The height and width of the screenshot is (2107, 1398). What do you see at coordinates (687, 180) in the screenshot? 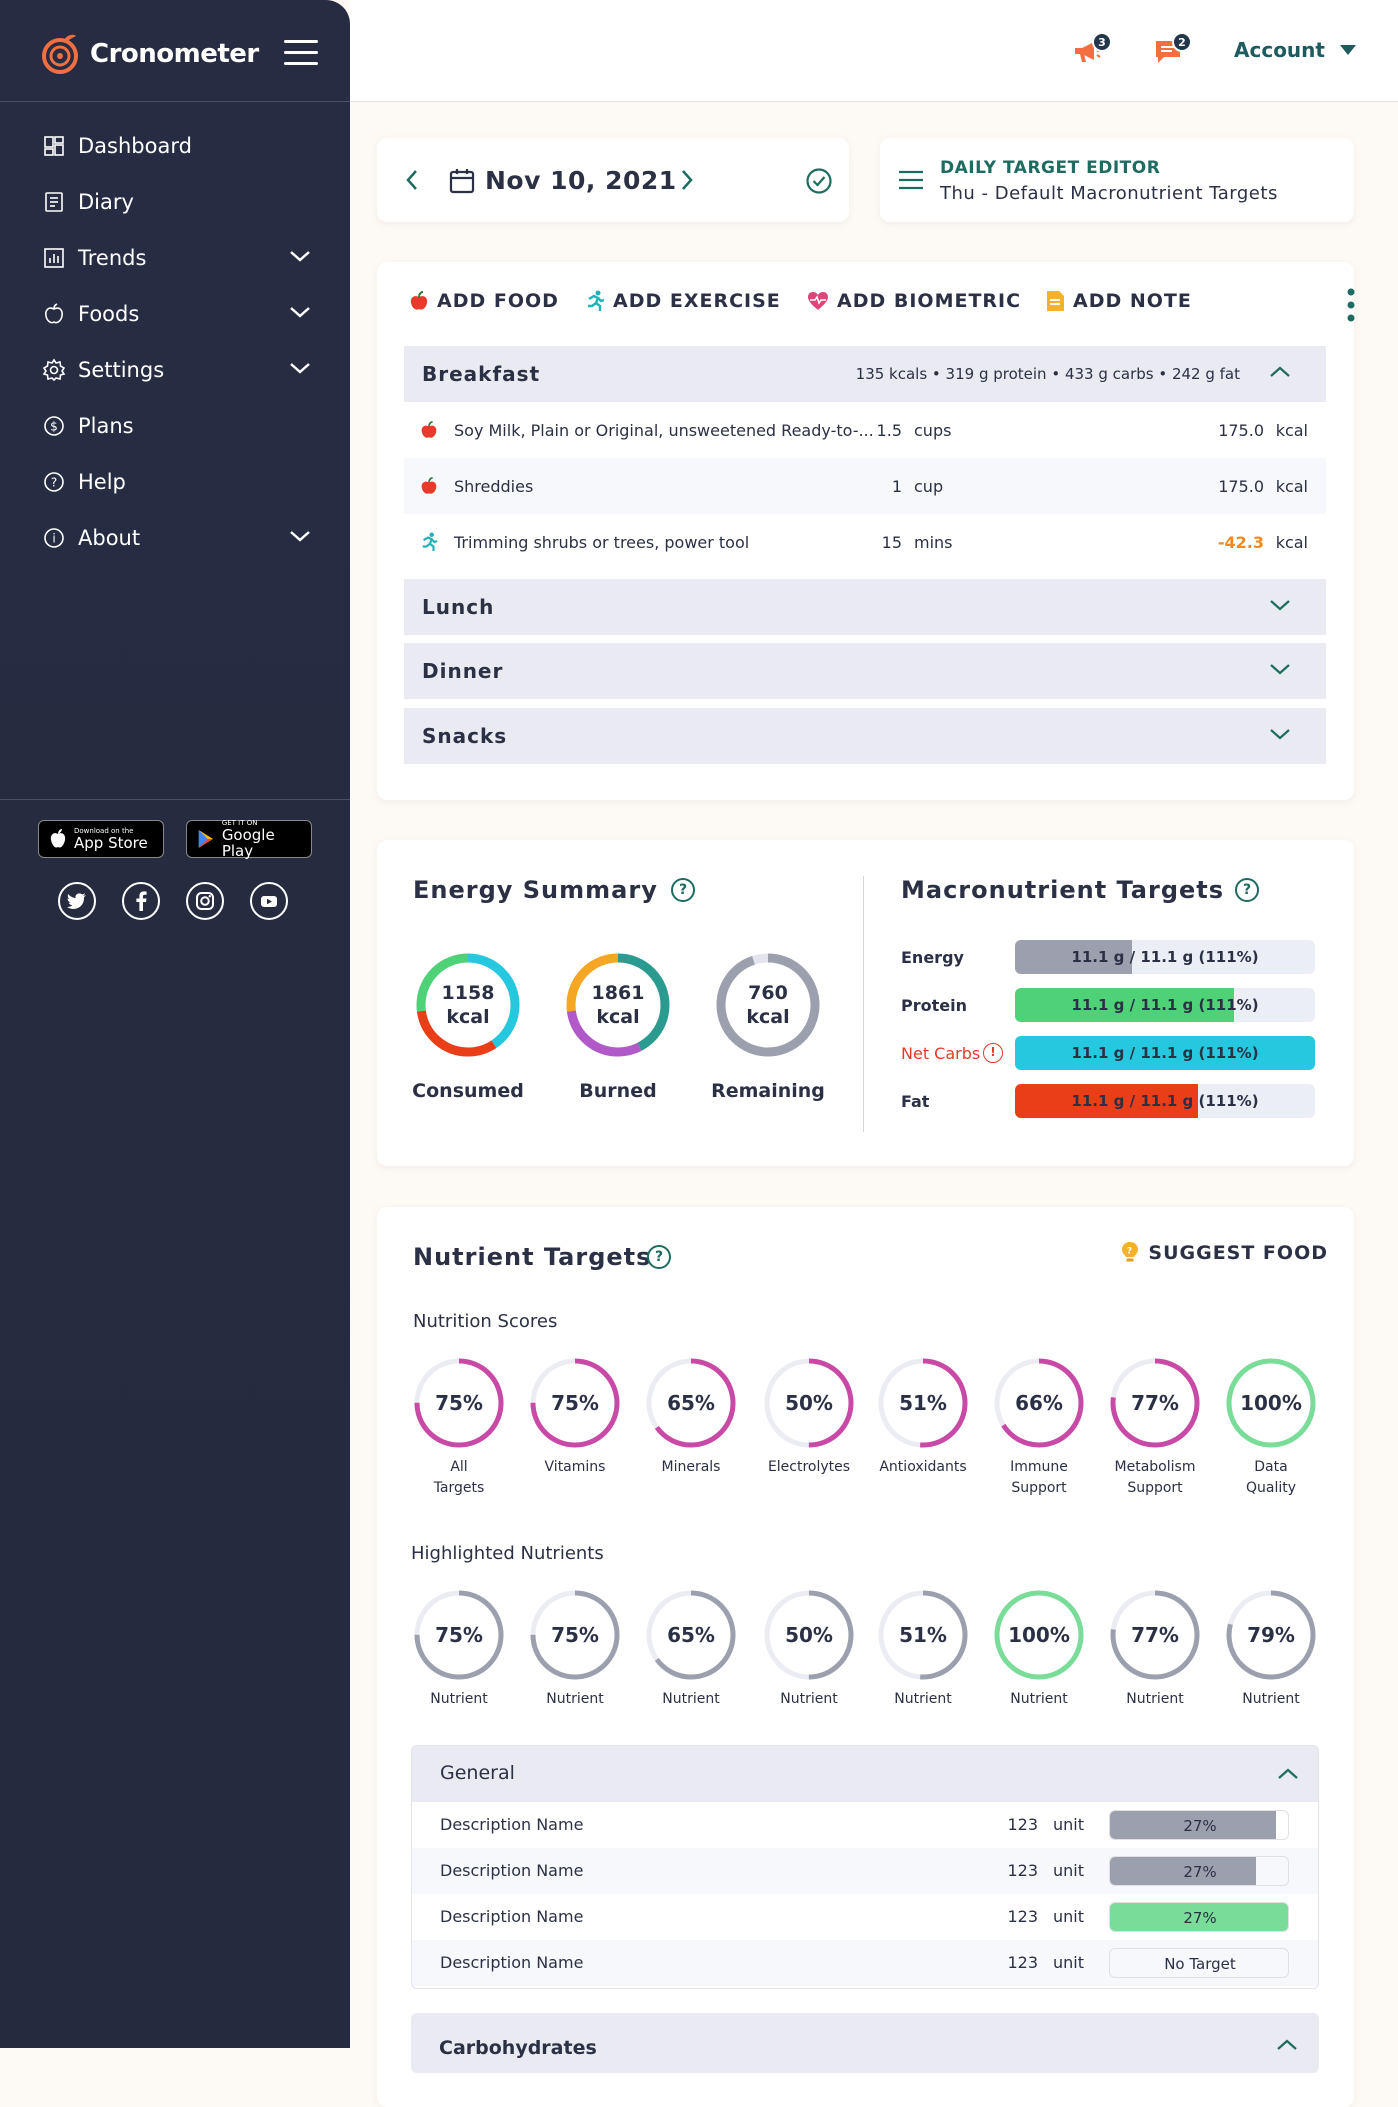
I see `next-day-icon` at bounding box center [687, 180].